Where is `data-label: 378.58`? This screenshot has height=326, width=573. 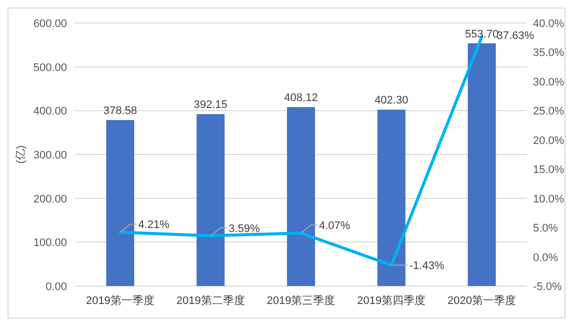 data-label: 378.58 is located at coordinates (120, 111).